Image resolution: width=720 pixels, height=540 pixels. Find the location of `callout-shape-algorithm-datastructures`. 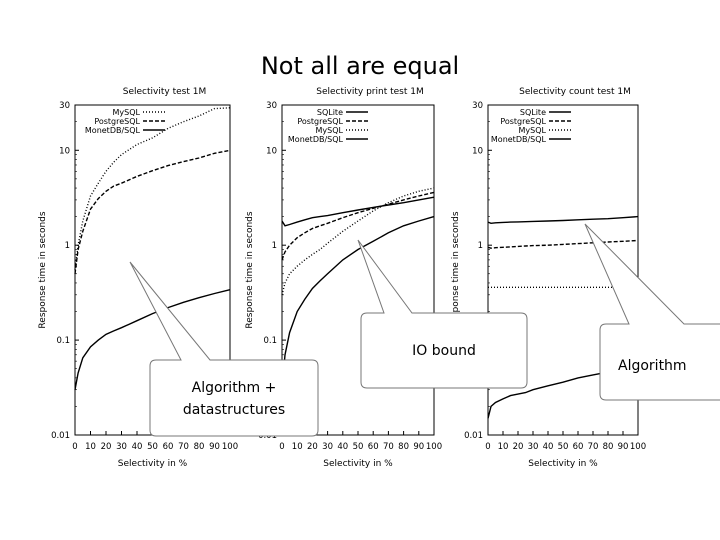

callout-shape-algorithm-datastructures is located at coordinates (224, 349).